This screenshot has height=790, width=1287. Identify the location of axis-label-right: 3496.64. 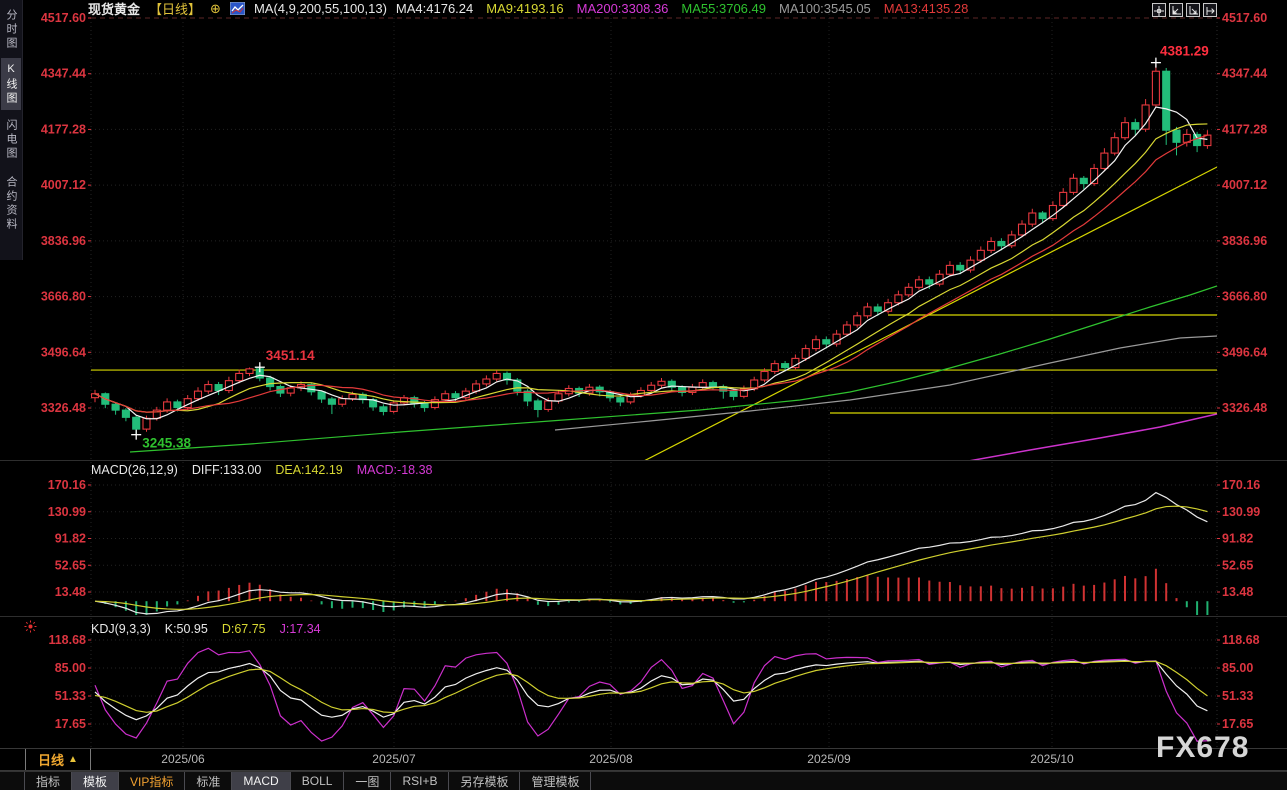
(1244, 352).